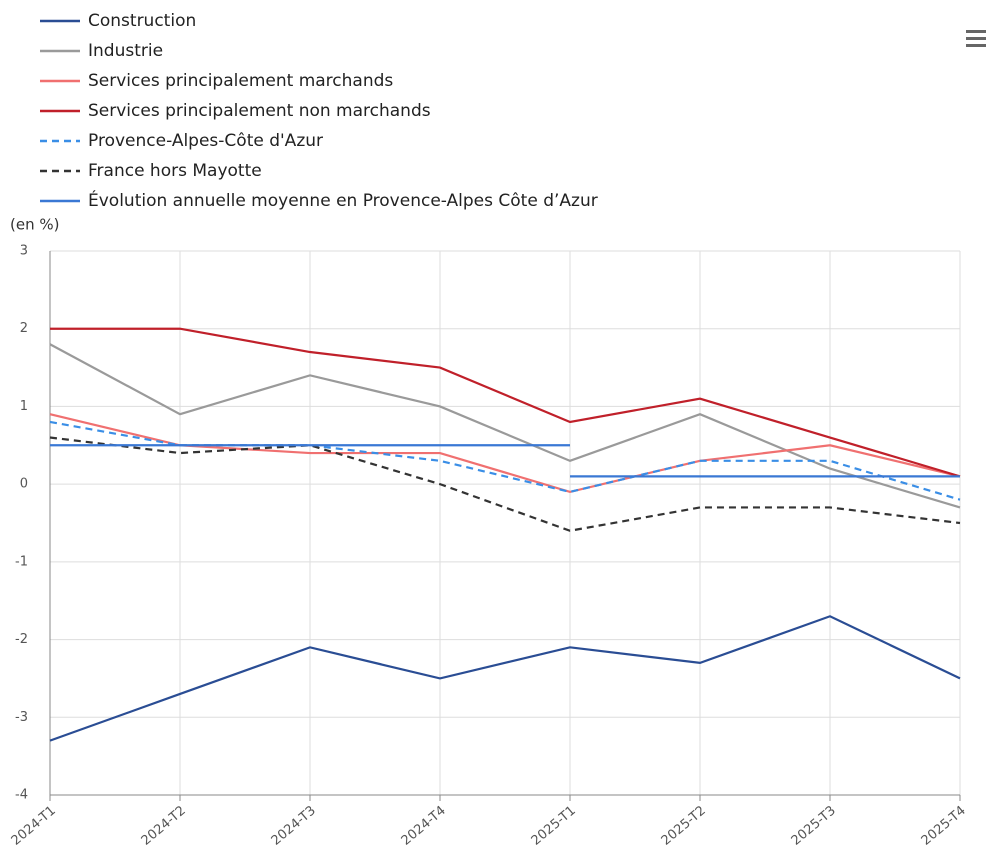 The width and height of the screenshot is (989, 864). I want to click on legend-label: Provence-Alpes-Côte d'Azur, so click(205, 141).